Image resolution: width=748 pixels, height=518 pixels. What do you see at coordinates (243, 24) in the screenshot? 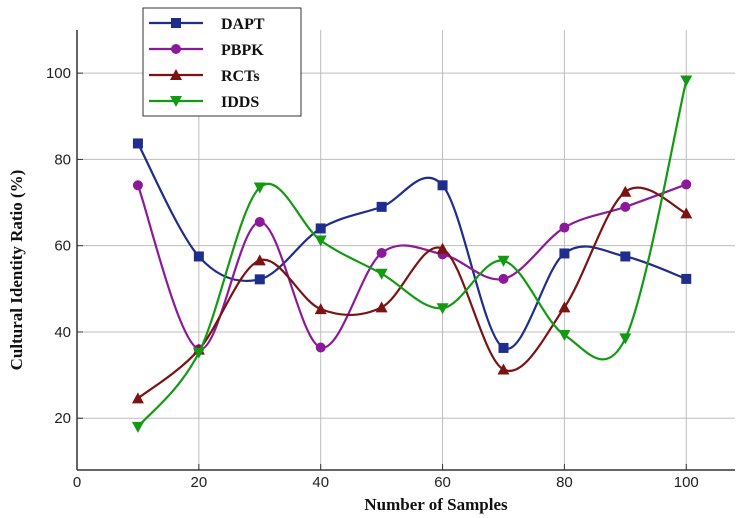
I see `legend-label-dapt: DAPT` at bounding box center [243, 24].